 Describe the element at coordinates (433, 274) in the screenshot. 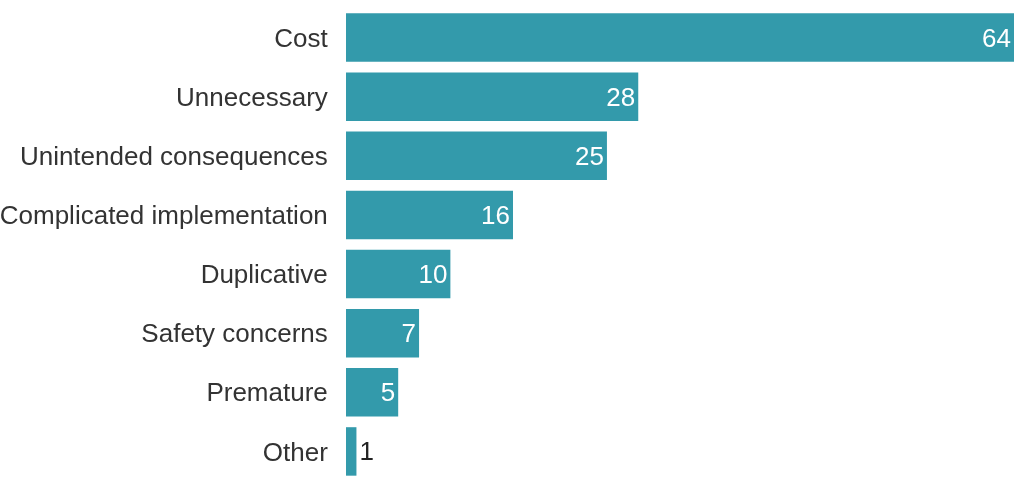

I see `data-label: 10` at that location.